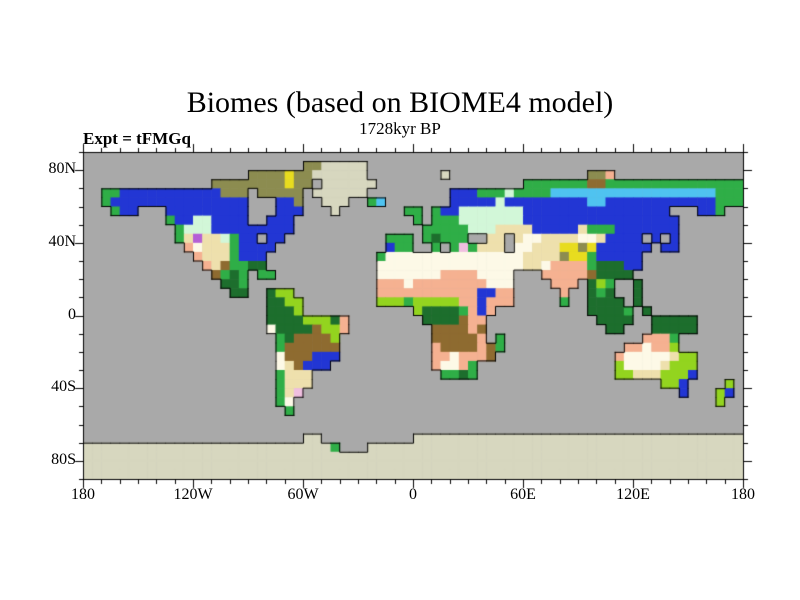 The width and height of the screenshot is (800, 600). What do you see at coordinates (400, 128) in the screenshot?
I see `figure-subtitle: 1728kyr BP` at bounding box center [400, 128].